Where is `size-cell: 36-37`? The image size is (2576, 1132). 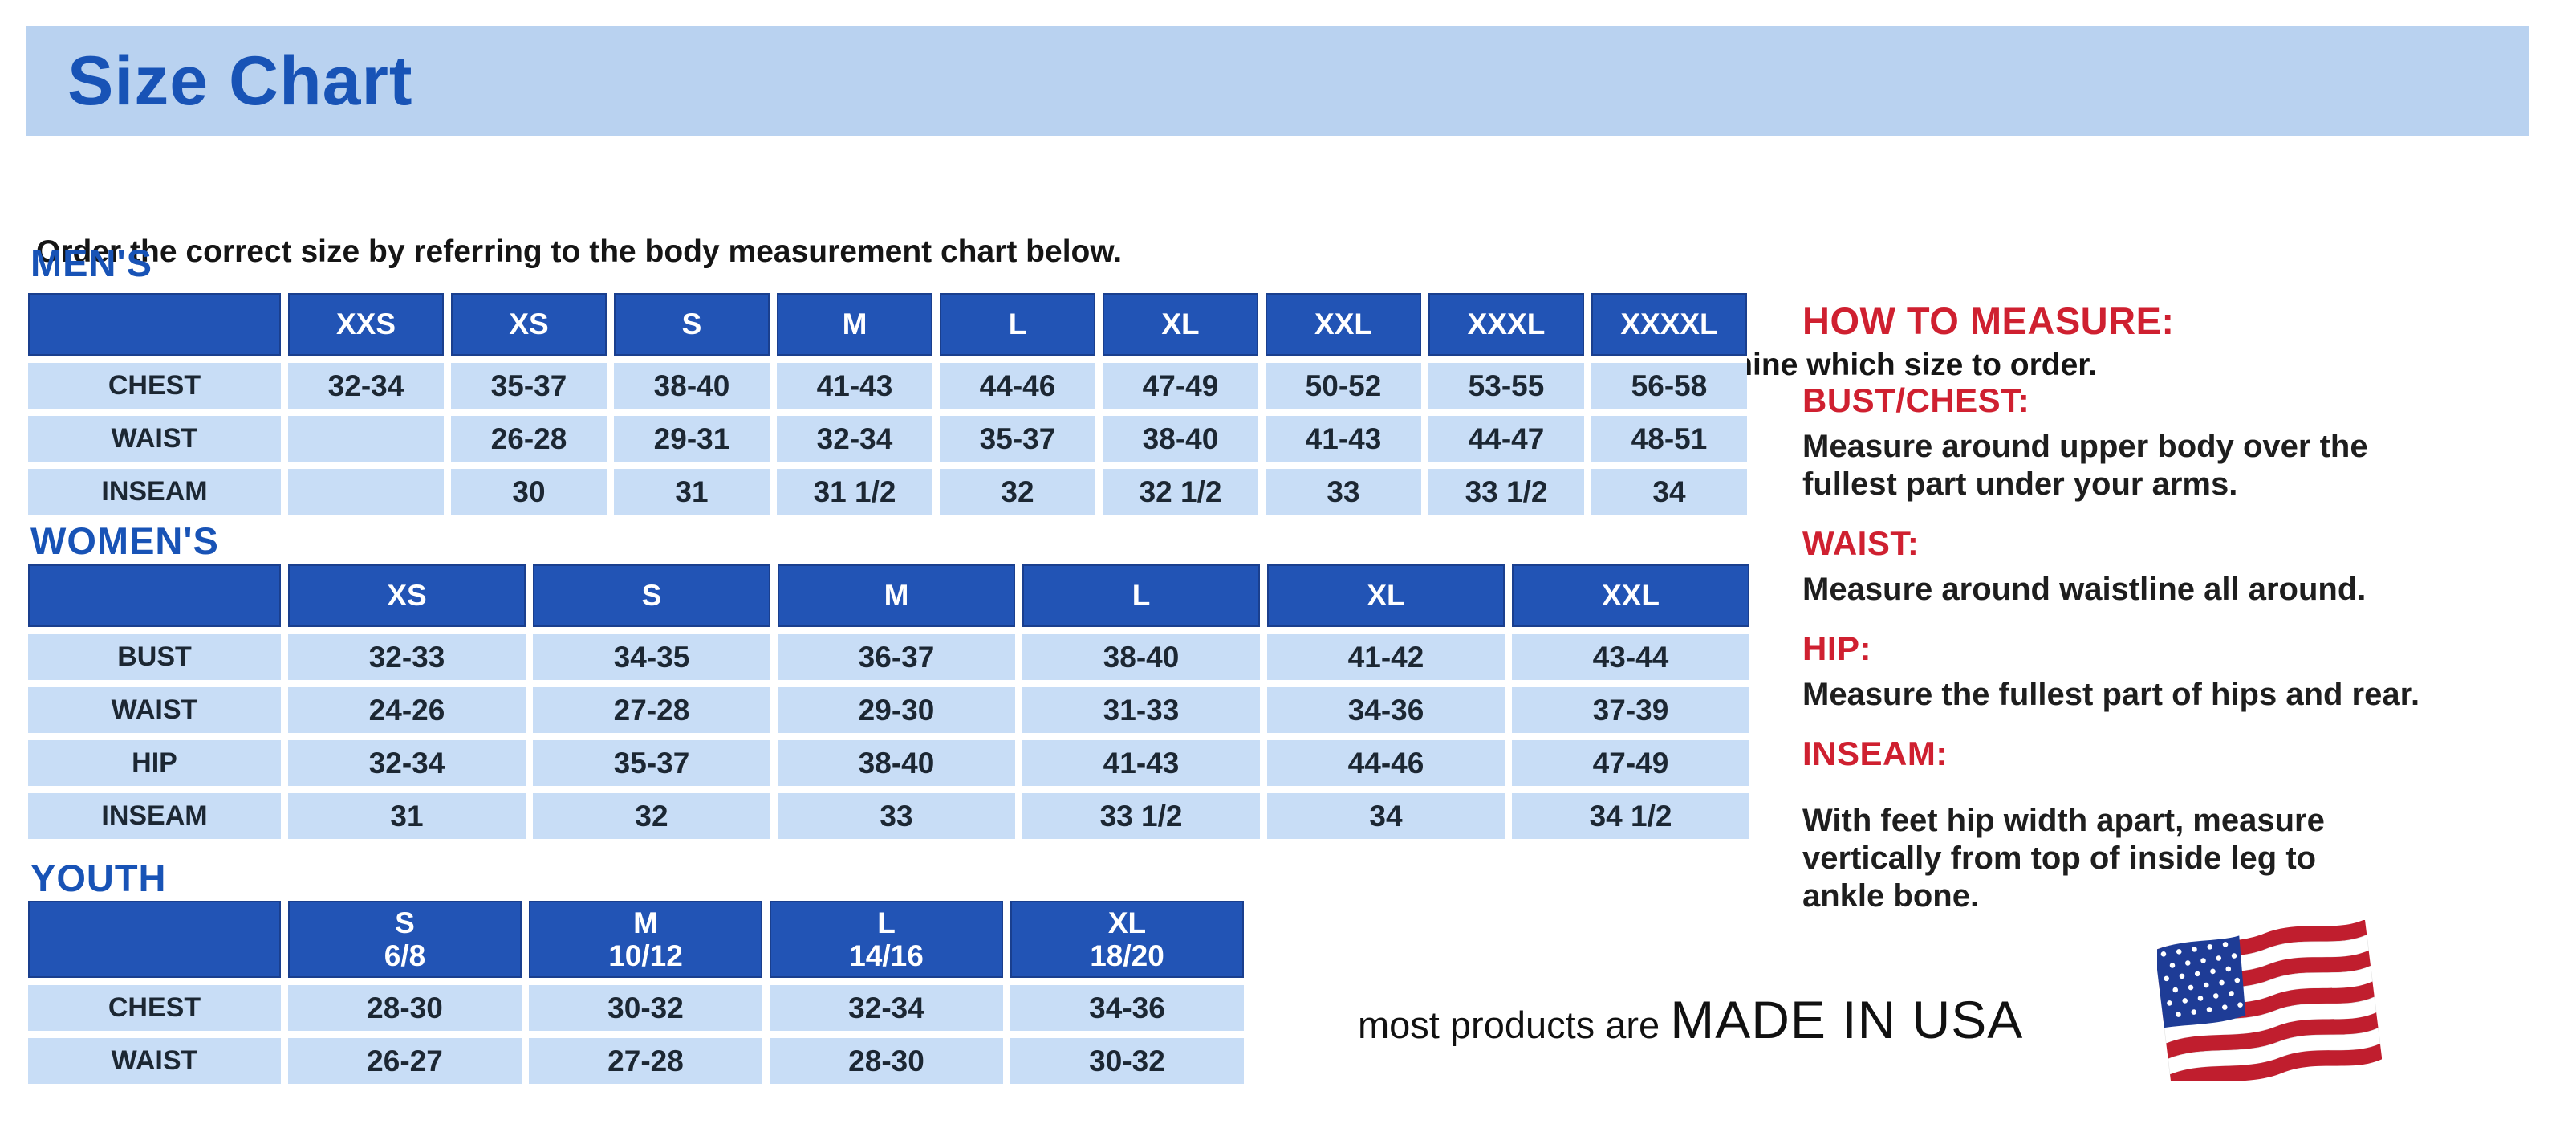
size-cell: 36-37 is located at coordinates (896, 657).